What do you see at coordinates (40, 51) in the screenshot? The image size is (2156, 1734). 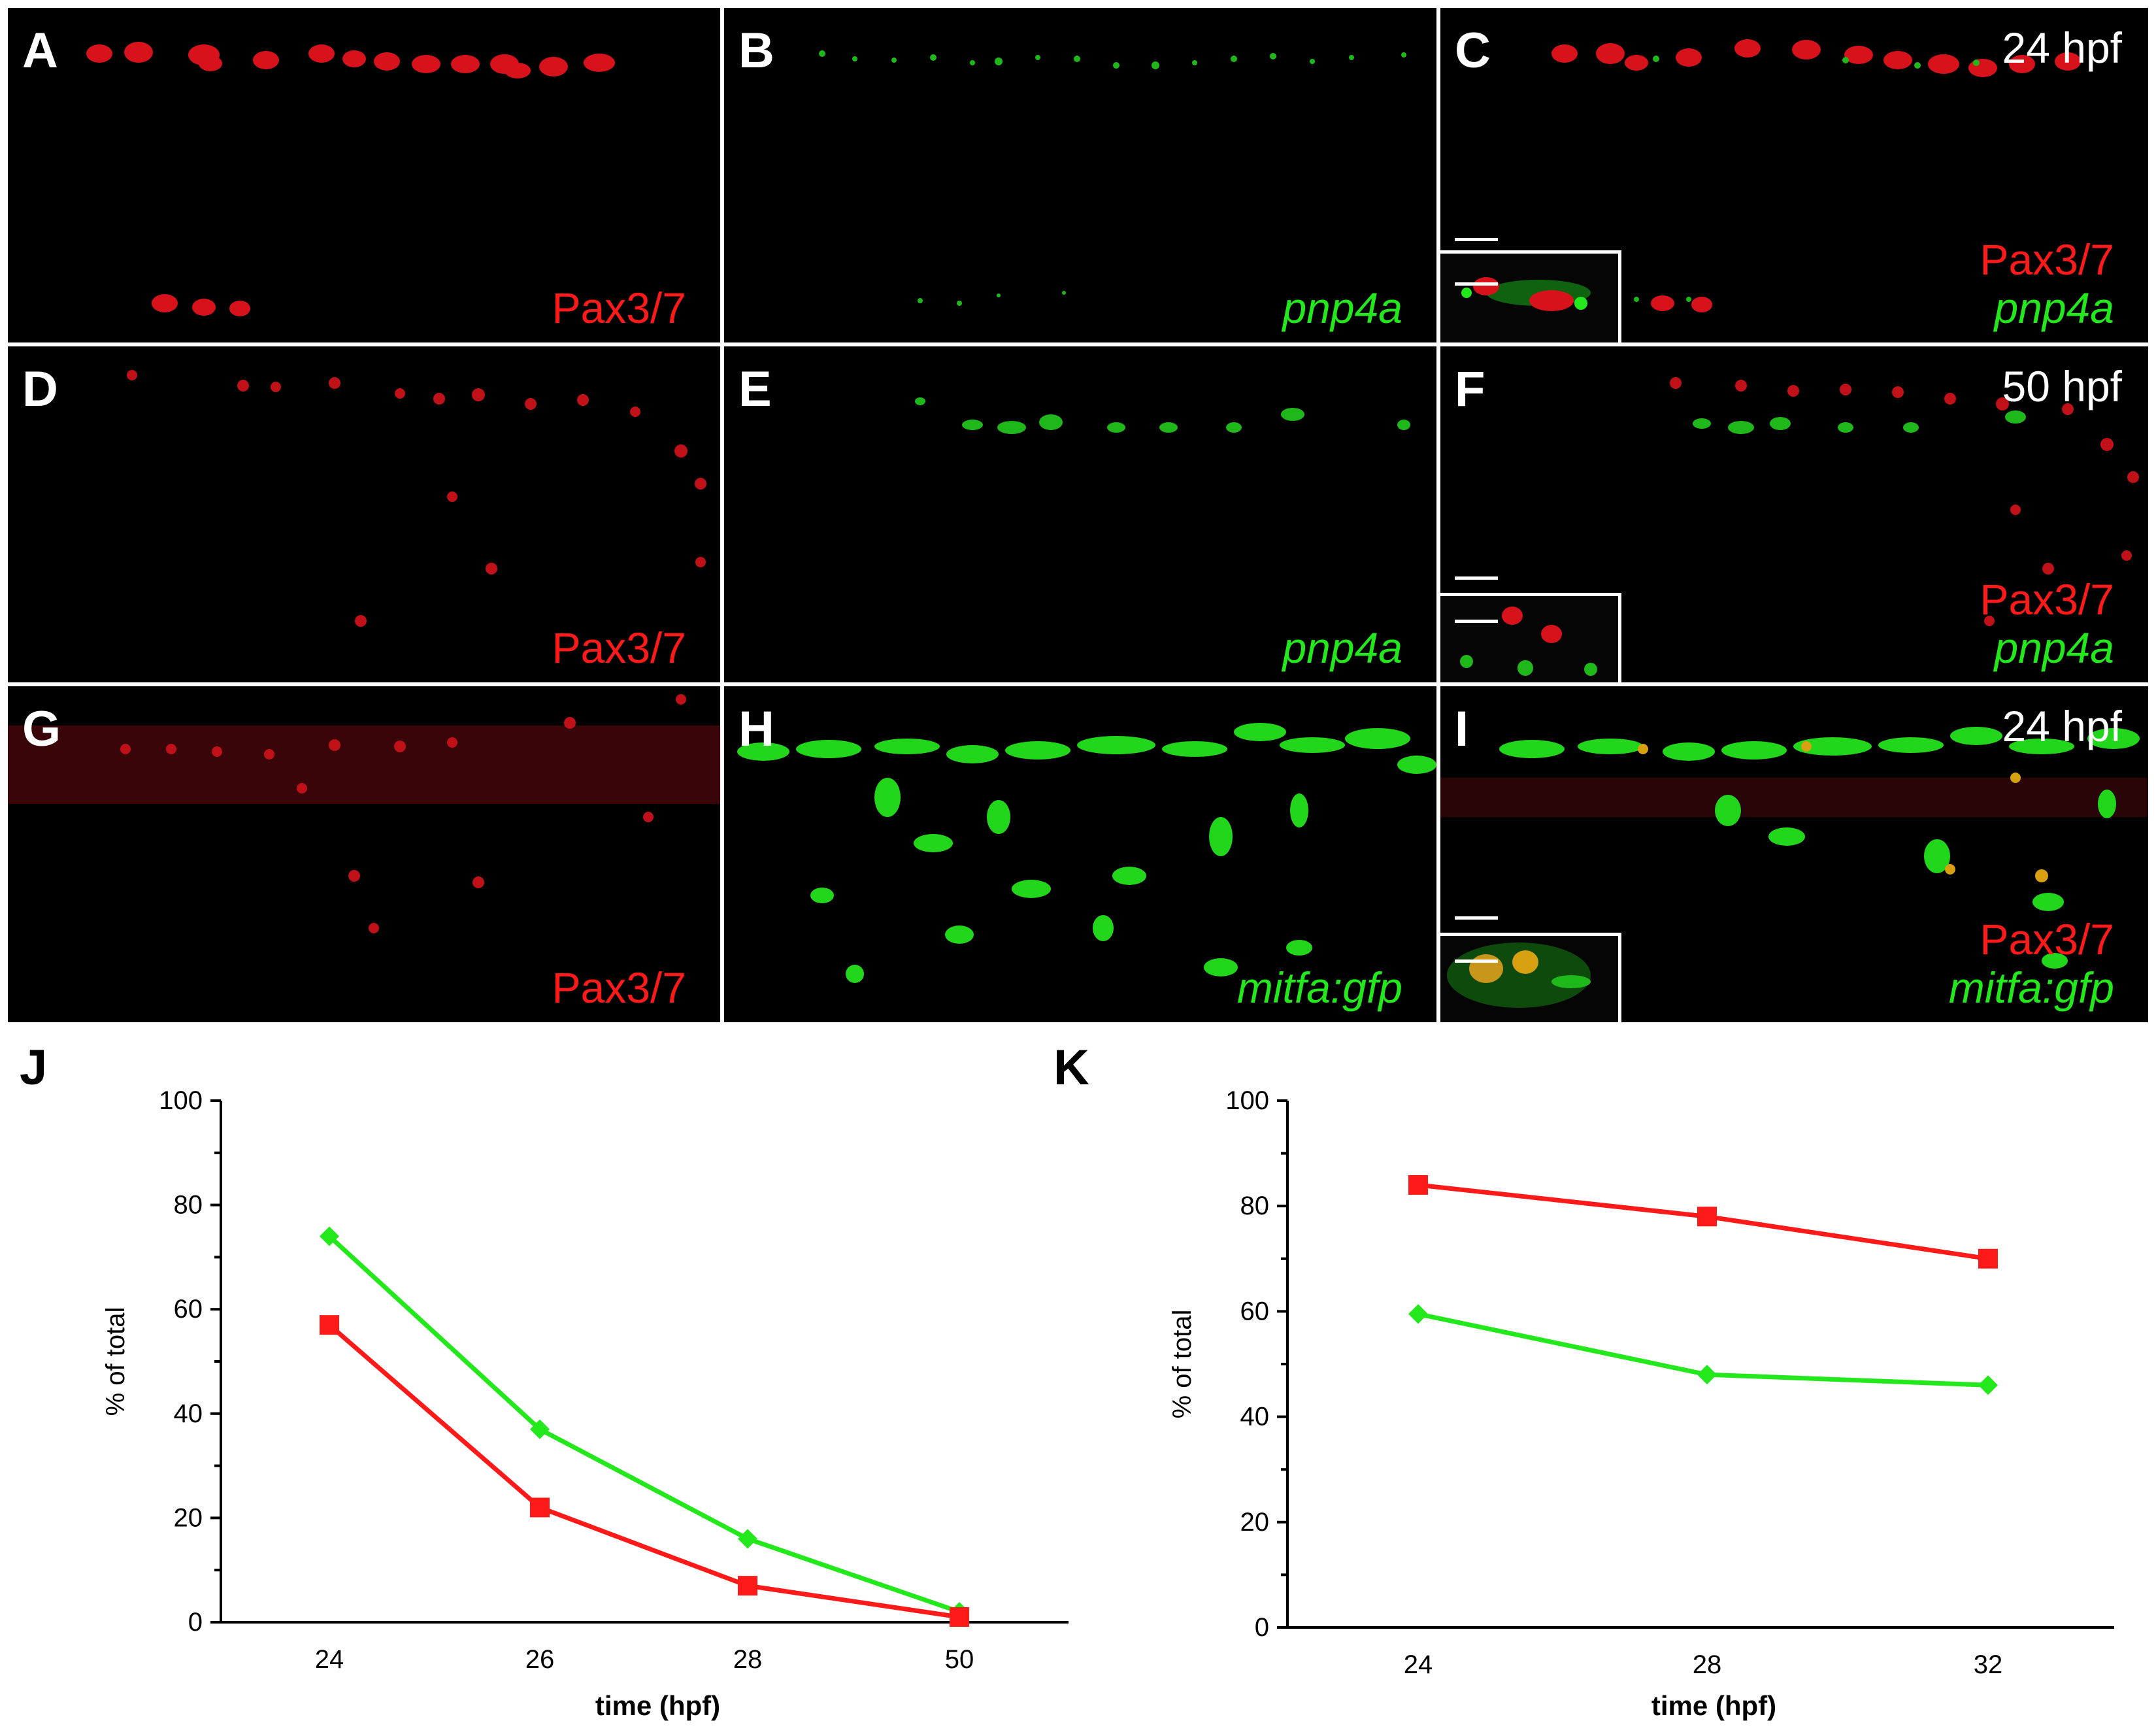 I see `panel-label: A` at bounding box center [40, 51].